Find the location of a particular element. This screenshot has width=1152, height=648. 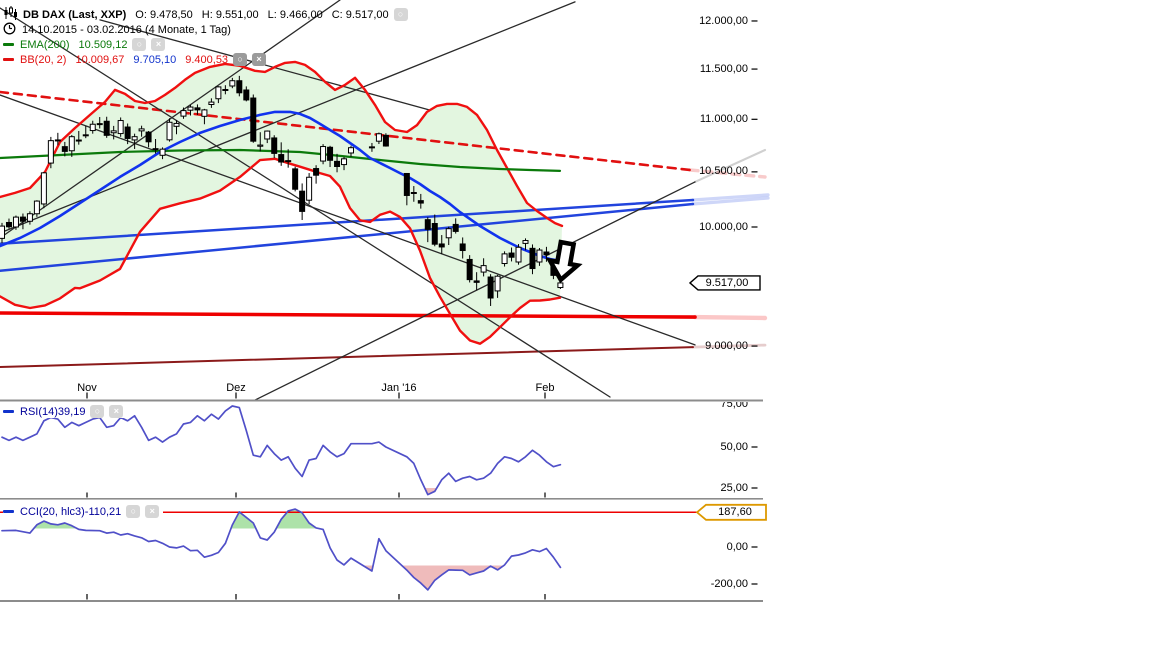

rsi-axis-label: 50,00 is located at coordinates (734, 446).